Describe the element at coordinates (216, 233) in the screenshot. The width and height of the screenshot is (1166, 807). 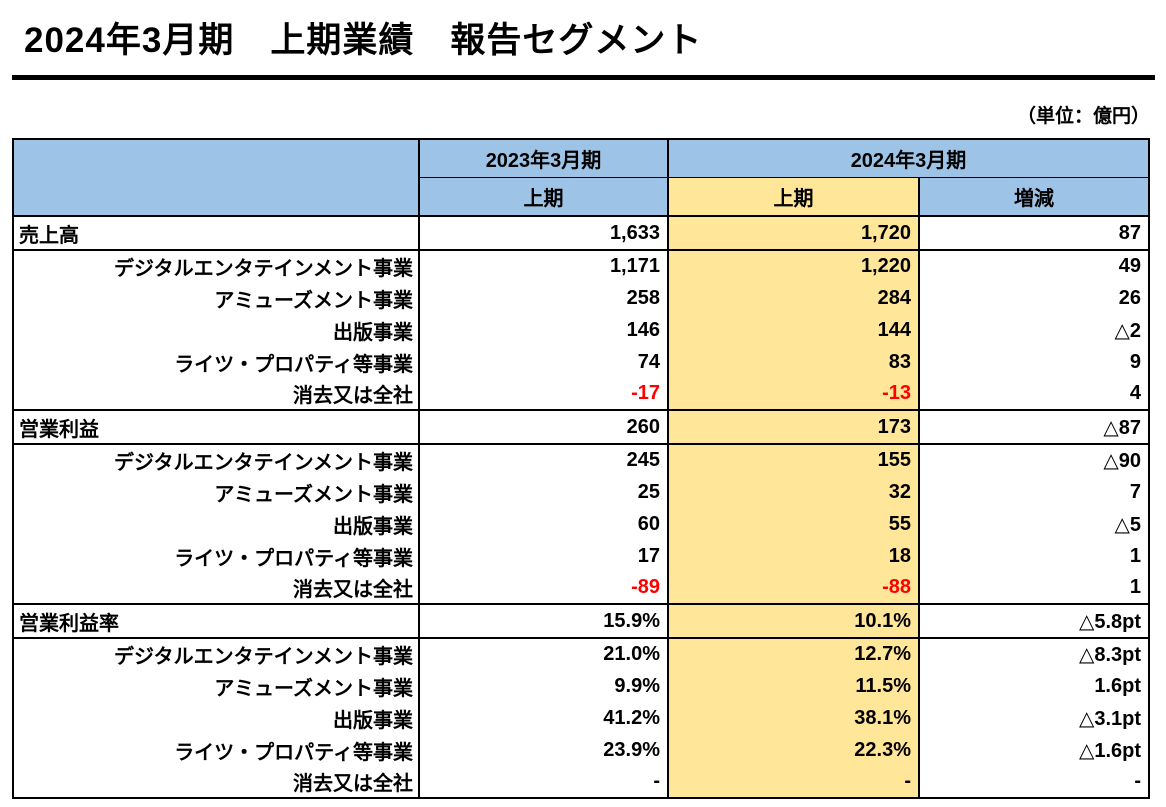
I see `row-label: 売上高` at that location.